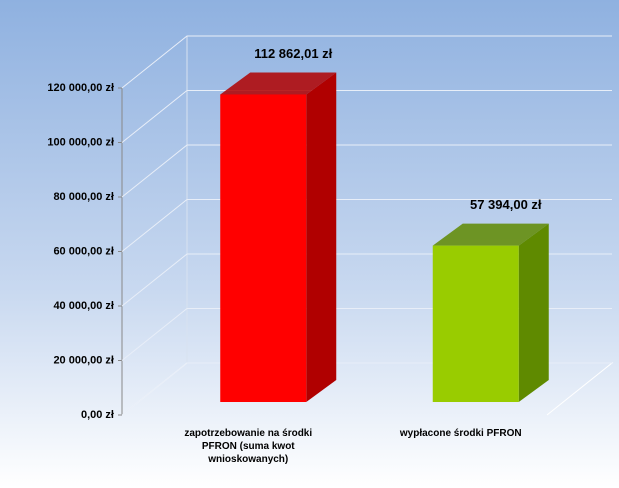 This screenshot has width=619, height=488. I want to click on y-tick-label: 0,00 zł, so click(97, 415).